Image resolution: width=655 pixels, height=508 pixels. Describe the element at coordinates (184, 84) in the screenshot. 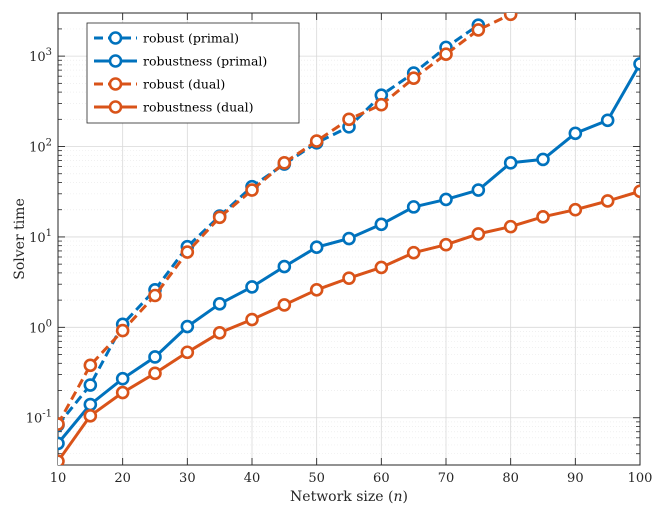

I see `legend-label: robust (dual)` at that location.